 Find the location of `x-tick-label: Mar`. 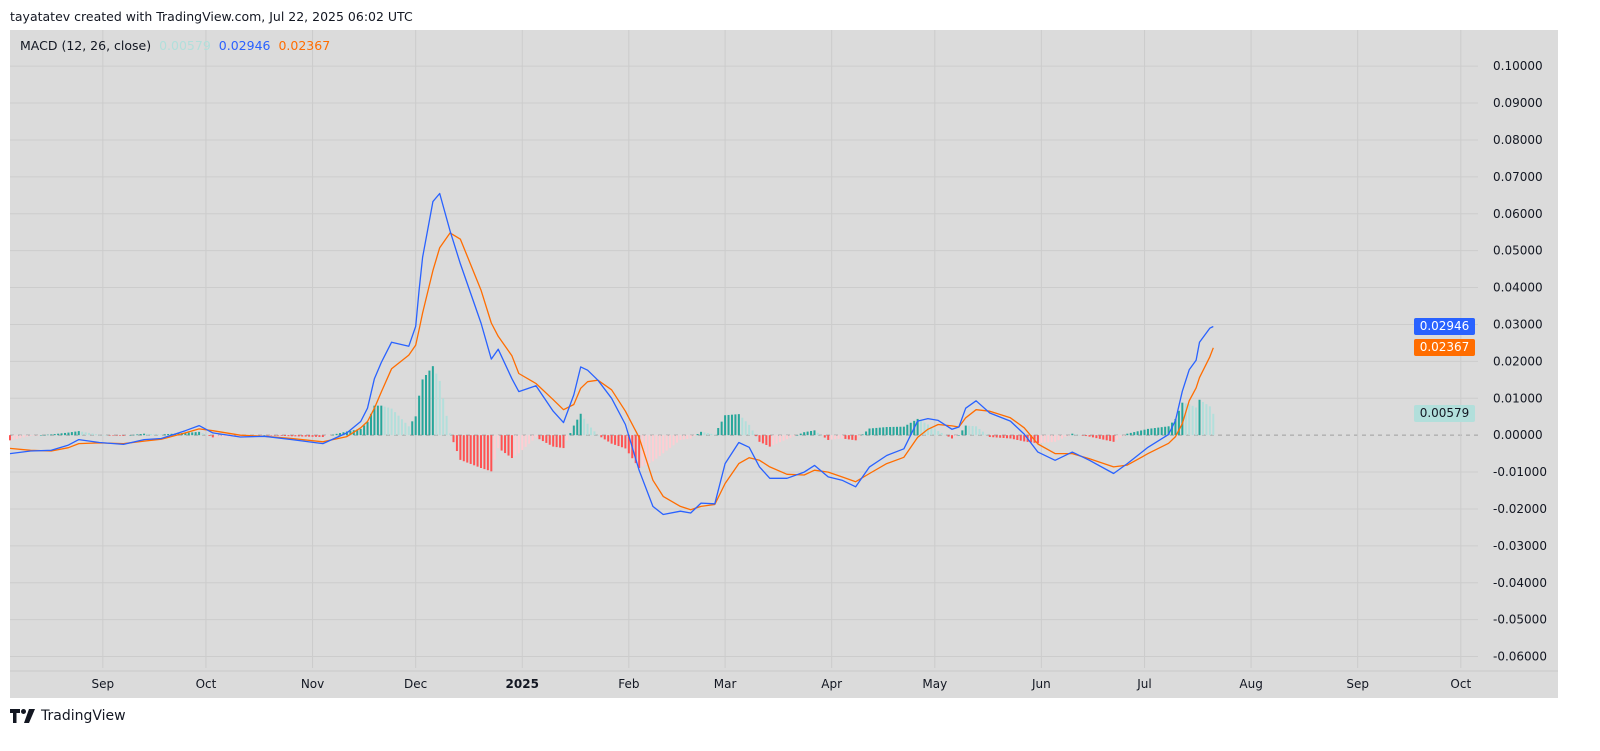

x-tick-label: Mar is located at coordinates (725, 684).